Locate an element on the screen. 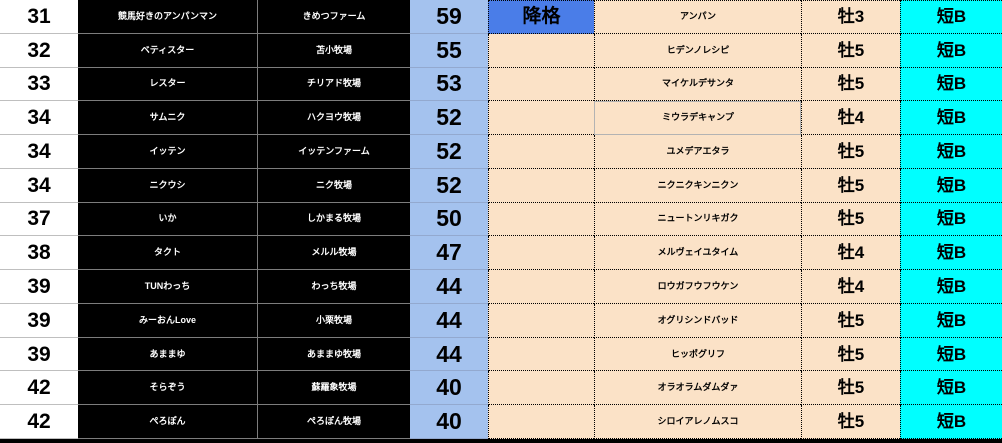 Image resolution: width=1002 pixels, height=443 pixels. cell-horse-name: マイケルデサンタ is located at coordinates (697, 84).